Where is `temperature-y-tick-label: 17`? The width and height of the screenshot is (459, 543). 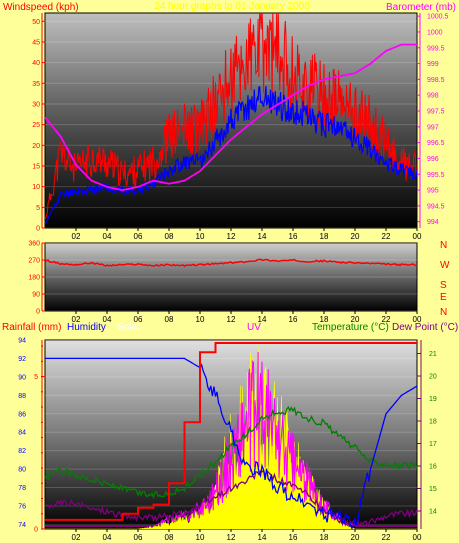
temperature-y-tick-label: 17 is located at coordinates (433, 444).